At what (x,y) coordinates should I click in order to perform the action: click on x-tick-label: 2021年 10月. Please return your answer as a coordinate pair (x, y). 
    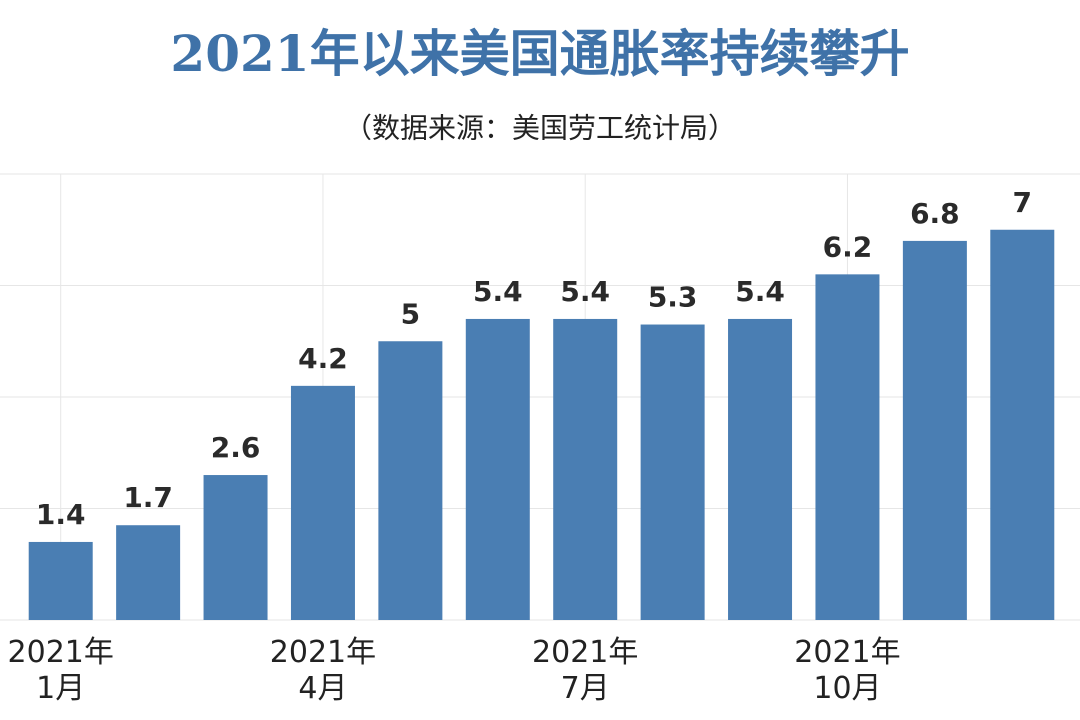
    Looking at the image, I should click on (847, 670).